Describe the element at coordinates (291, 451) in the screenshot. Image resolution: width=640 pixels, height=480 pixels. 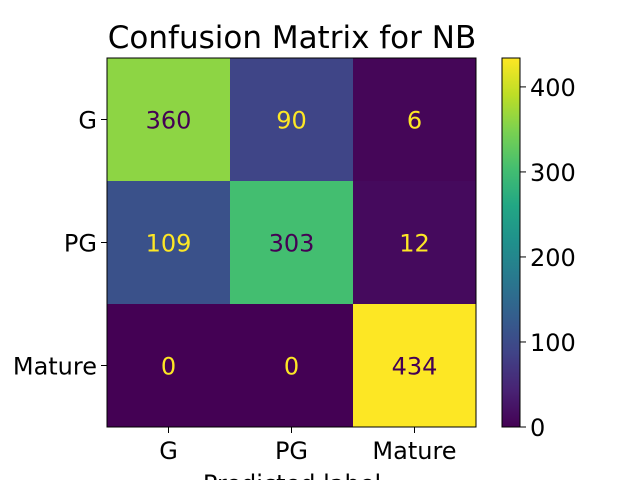
I see `x-tick-label: PG` at that location.